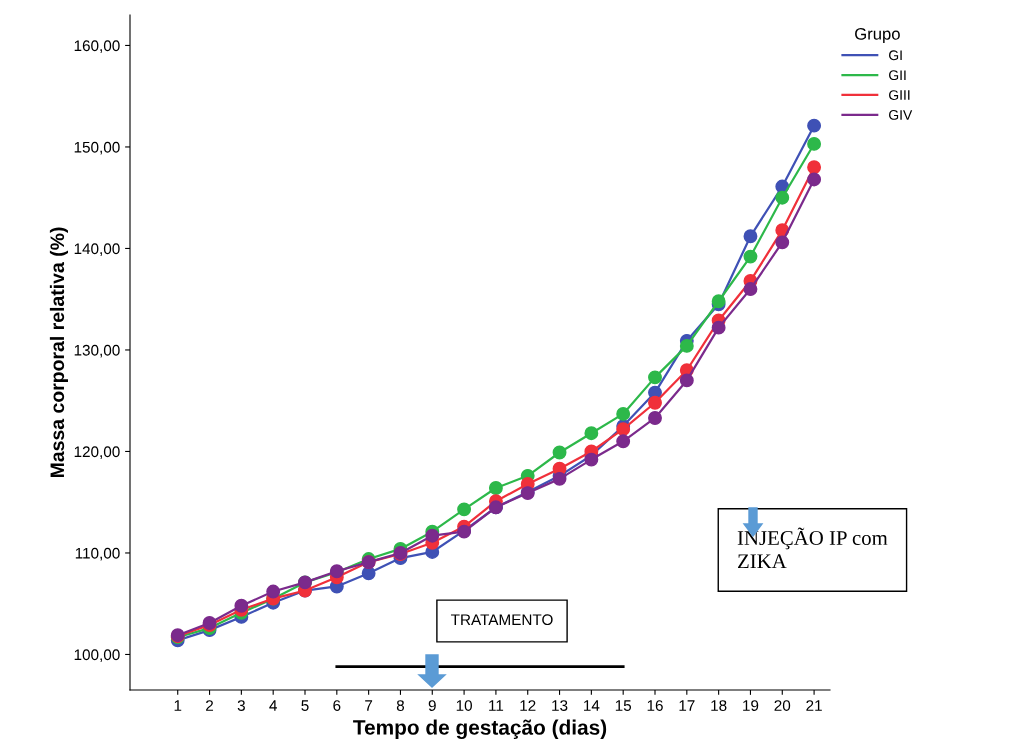 The height and width of the screenshot is (755, 1018). I want to click on legend-title: Grupo, so click(877, 35).